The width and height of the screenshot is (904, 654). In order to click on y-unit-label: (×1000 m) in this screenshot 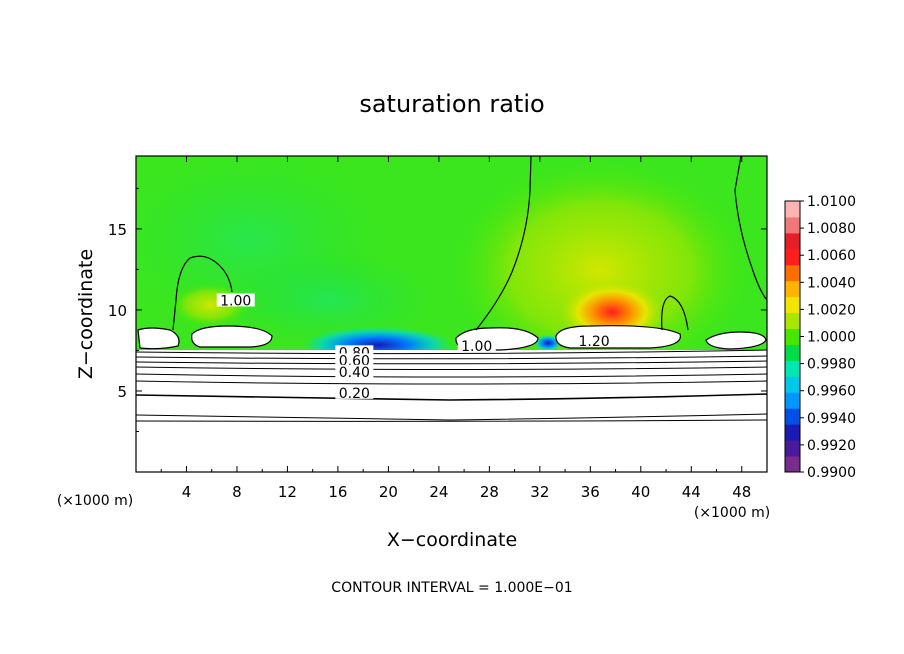, I will do `click(95, 501)`.